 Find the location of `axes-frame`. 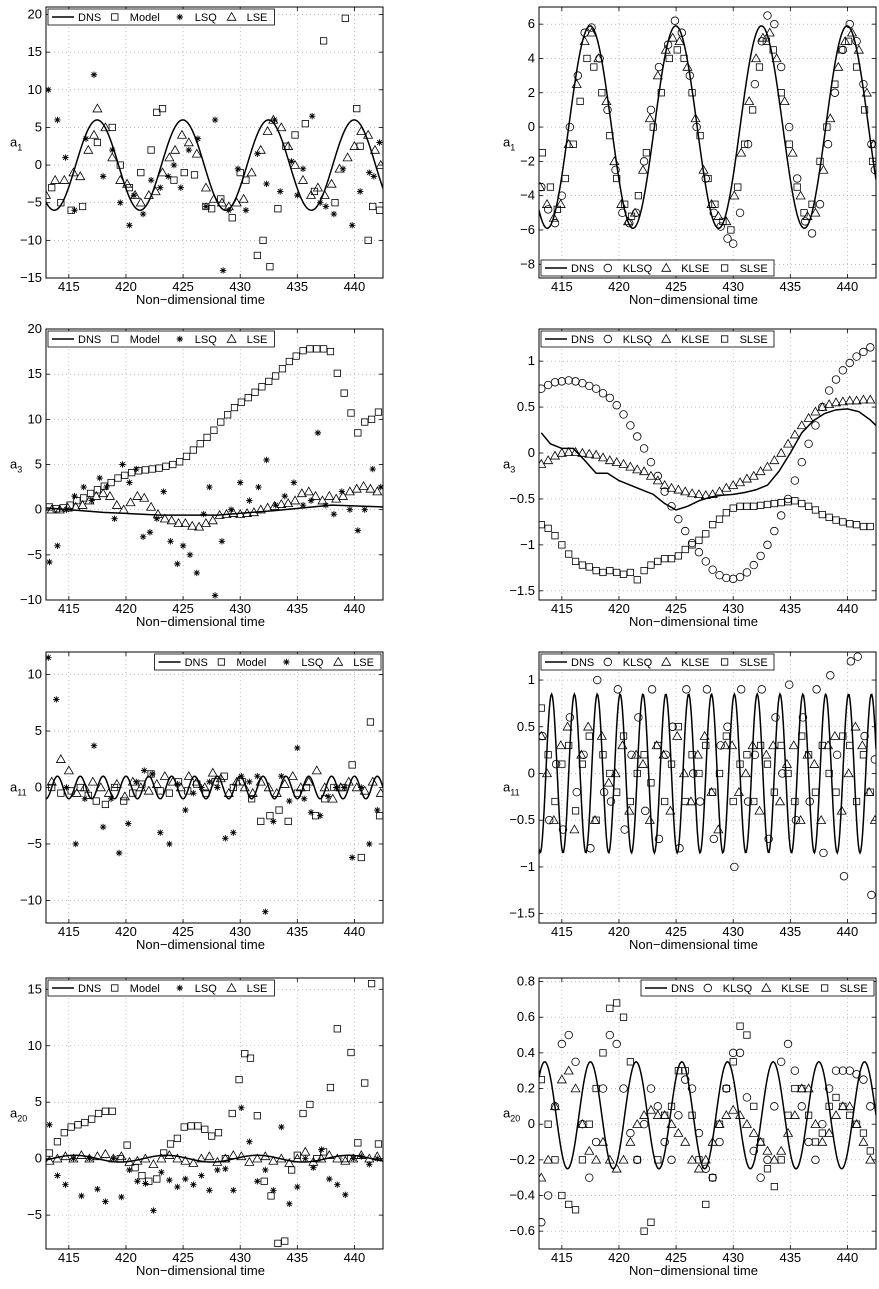

axes-frame is located at coordinates (707, 142).